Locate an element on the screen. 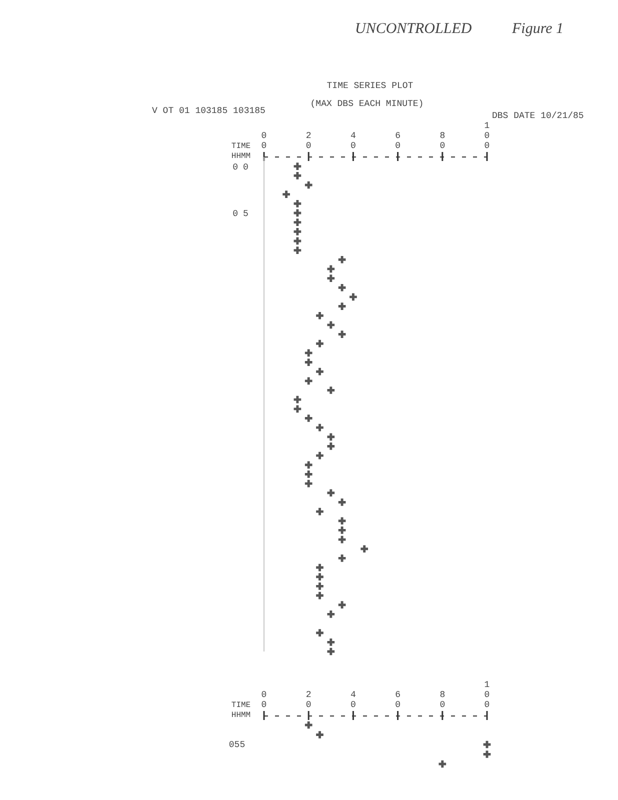 Image resolution: width=618 pixels, height=800 pixels. text: 055 is located at coordinates (237, 745).